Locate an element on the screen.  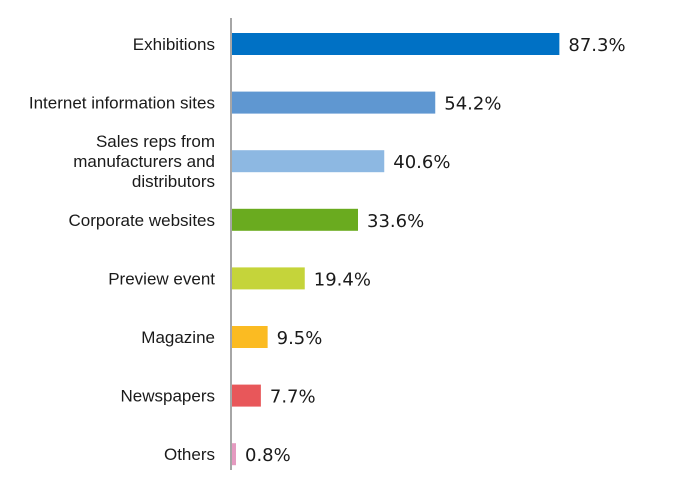
value-label-7: 0.8% is located at coordinates (268, 455).